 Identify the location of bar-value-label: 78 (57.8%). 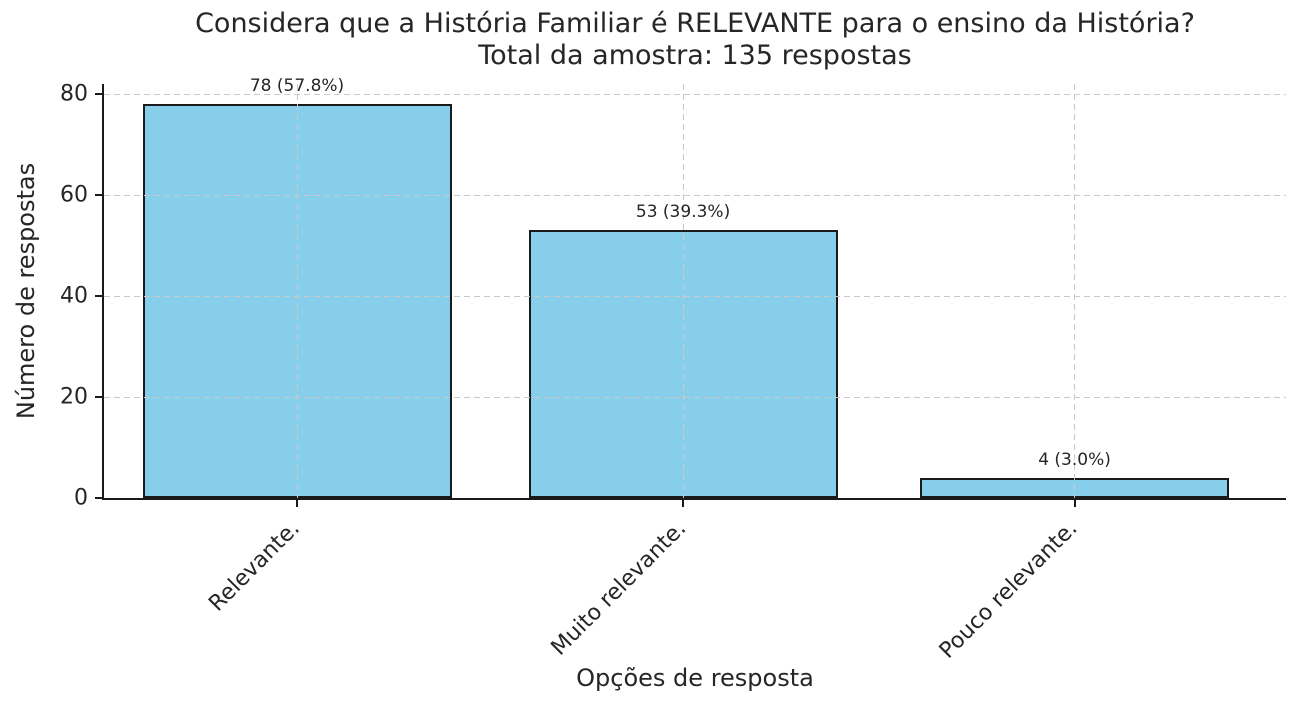
(297, 86).